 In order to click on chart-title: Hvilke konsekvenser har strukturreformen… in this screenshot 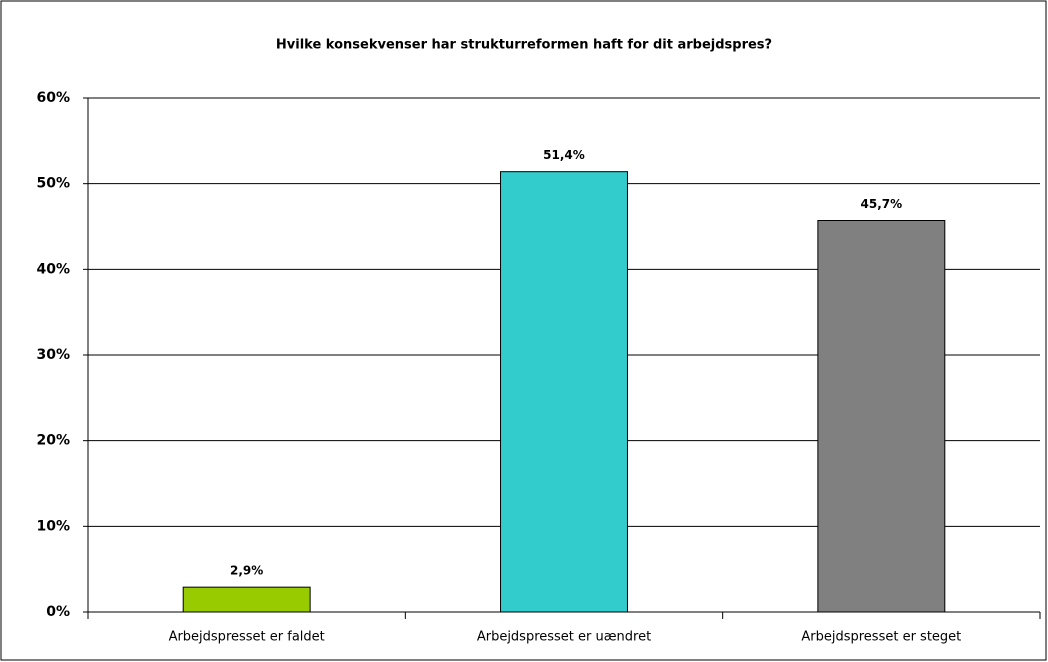, I will do `click(524, 45)`.